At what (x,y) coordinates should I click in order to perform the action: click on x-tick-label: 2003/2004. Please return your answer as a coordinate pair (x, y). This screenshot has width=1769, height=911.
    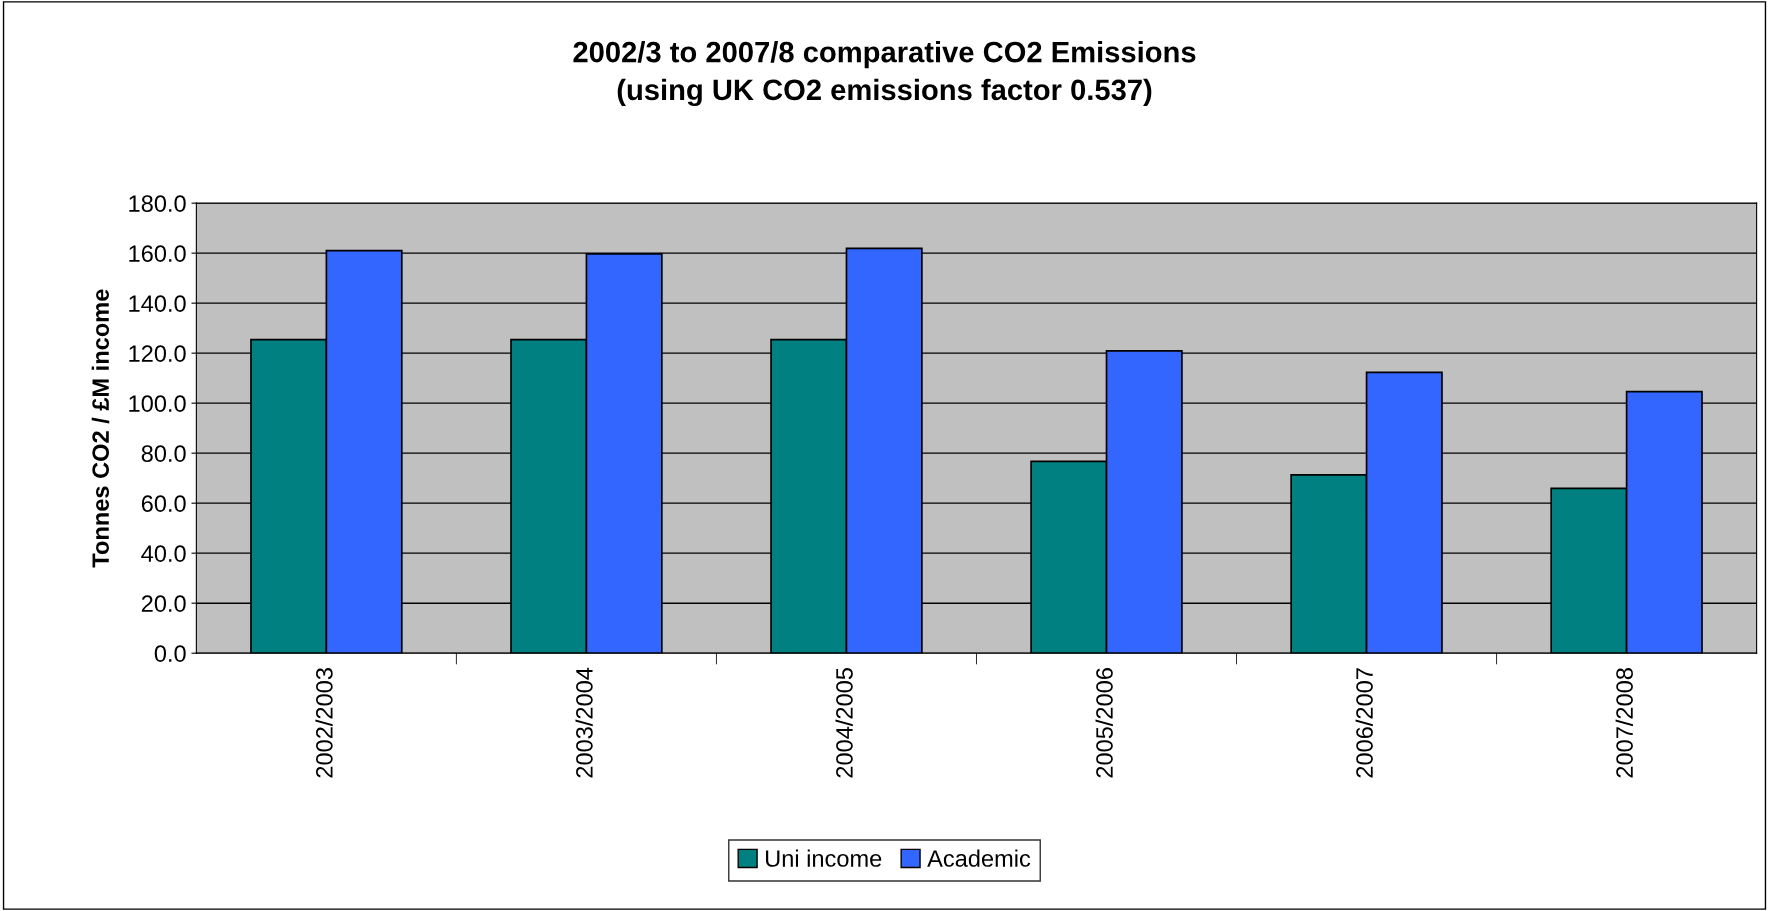
    Looking at the image, I should click on (584, 722).